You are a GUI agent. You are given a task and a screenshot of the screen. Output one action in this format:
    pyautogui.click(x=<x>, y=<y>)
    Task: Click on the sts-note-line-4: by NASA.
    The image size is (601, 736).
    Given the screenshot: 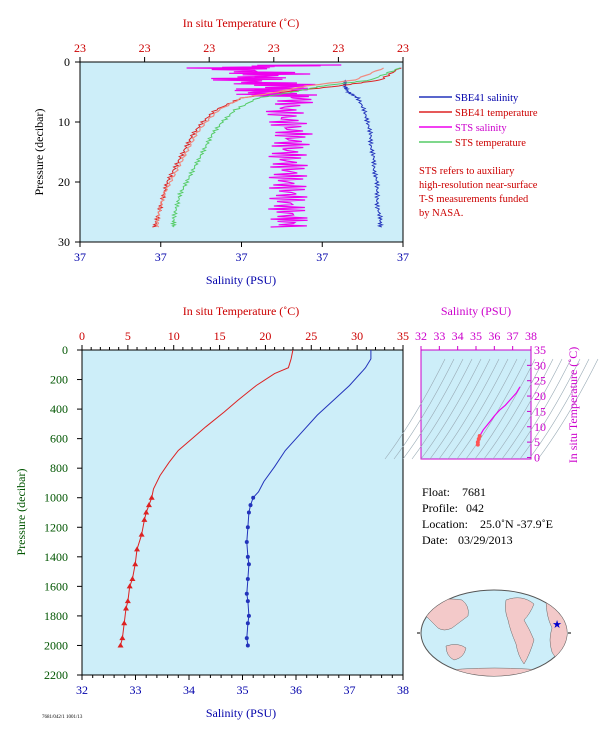 What is the action you would take?
    pyautogui.click(x=441, y=213)
    